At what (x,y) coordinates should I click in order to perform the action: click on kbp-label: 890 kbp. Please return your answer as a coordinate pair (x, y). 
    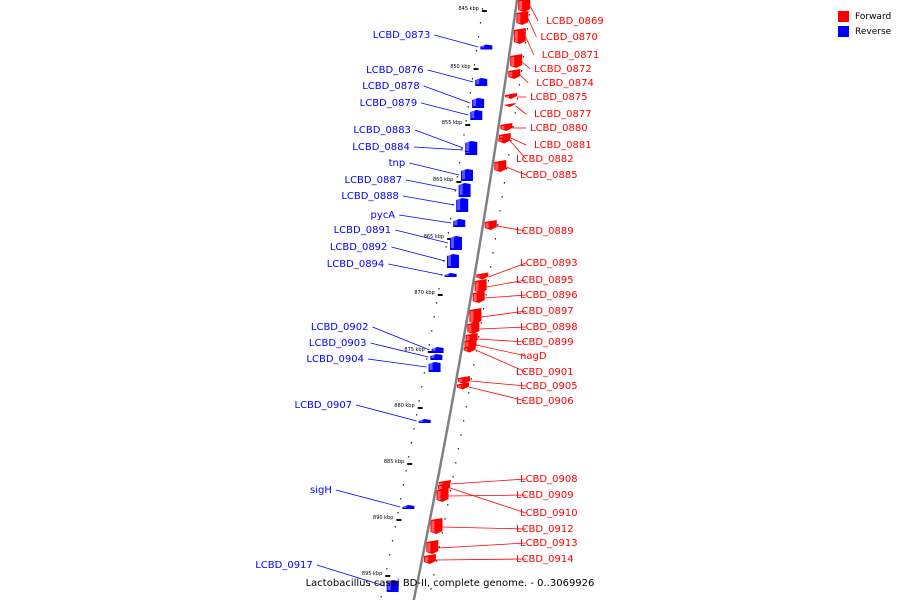
    Looking at the image, I should click on (383, 518).